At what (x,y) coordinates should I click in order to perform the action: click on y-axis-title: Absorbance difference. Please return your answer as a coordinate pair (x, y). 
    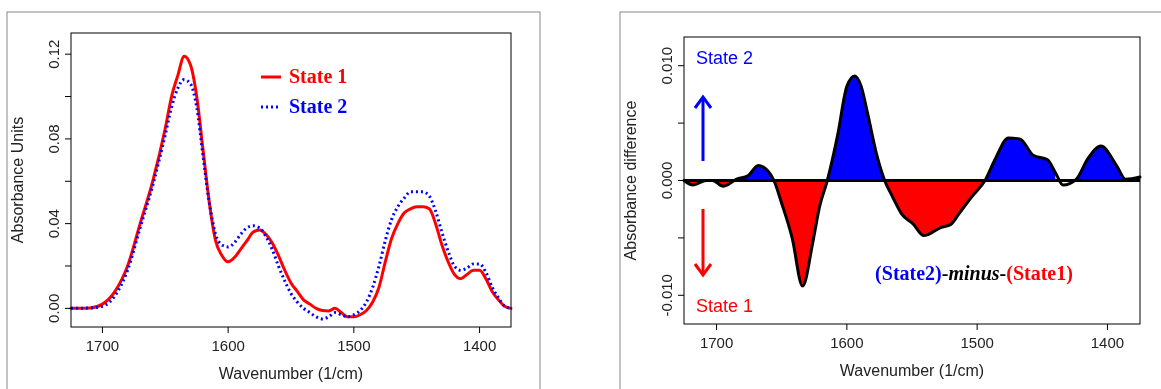
    Looking at the image, I should click on (630, 180).